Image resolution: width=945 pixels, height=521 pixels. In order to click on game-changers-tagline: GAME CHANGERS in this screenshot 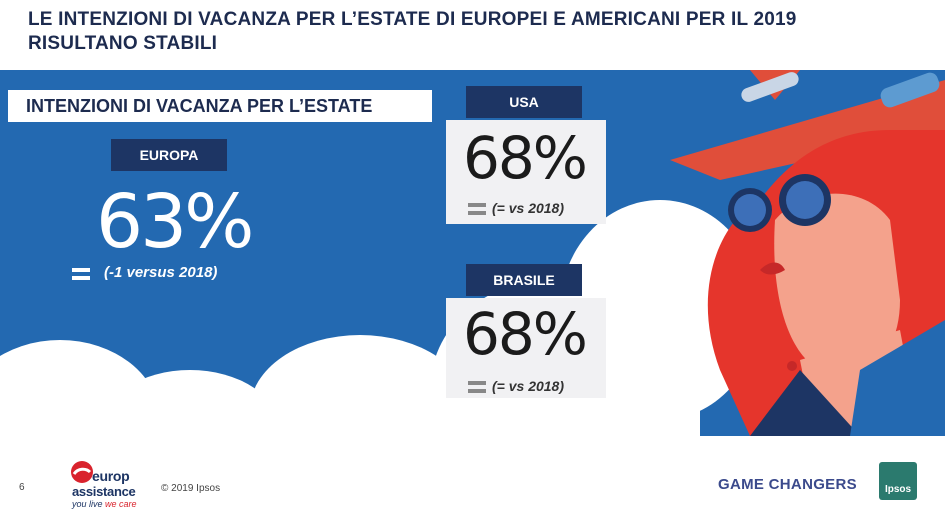, I will do `click(787, 484)`.